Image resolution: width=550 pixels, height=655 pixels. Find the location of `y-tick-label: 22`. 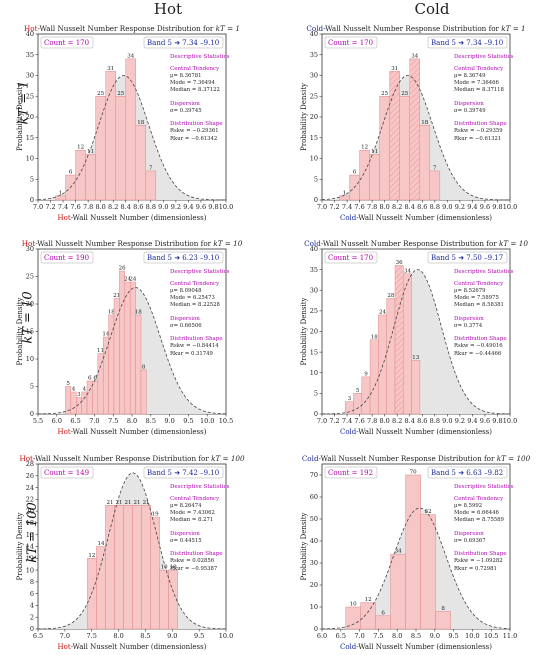

y-tick-label: 22 is located at coordinates (30, 500).